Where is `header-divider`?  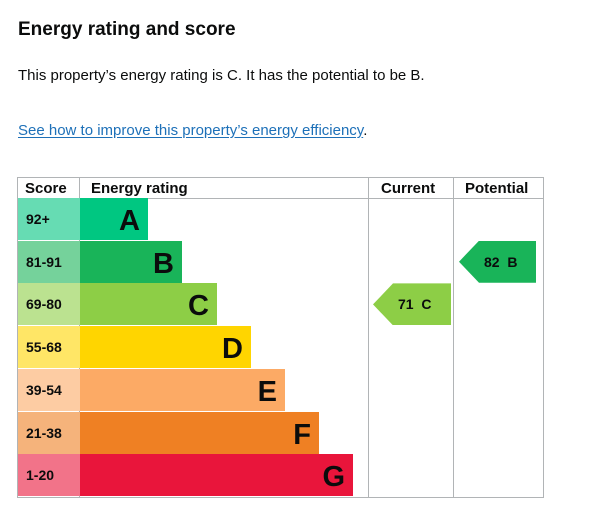
header-divider is located at coordinates (280, 198).